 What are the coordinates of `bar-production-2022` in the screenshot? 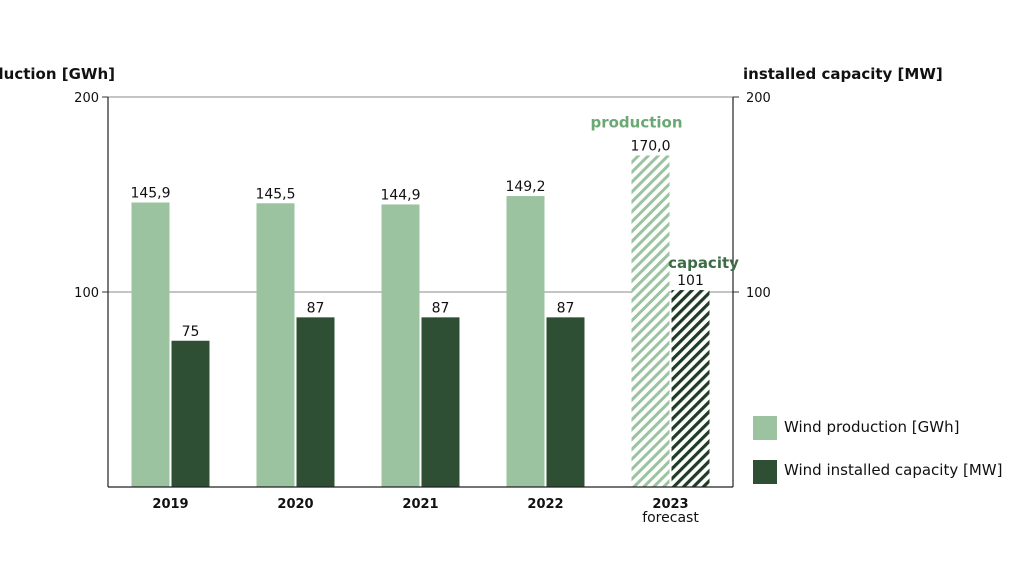 It's located at (525, 341).